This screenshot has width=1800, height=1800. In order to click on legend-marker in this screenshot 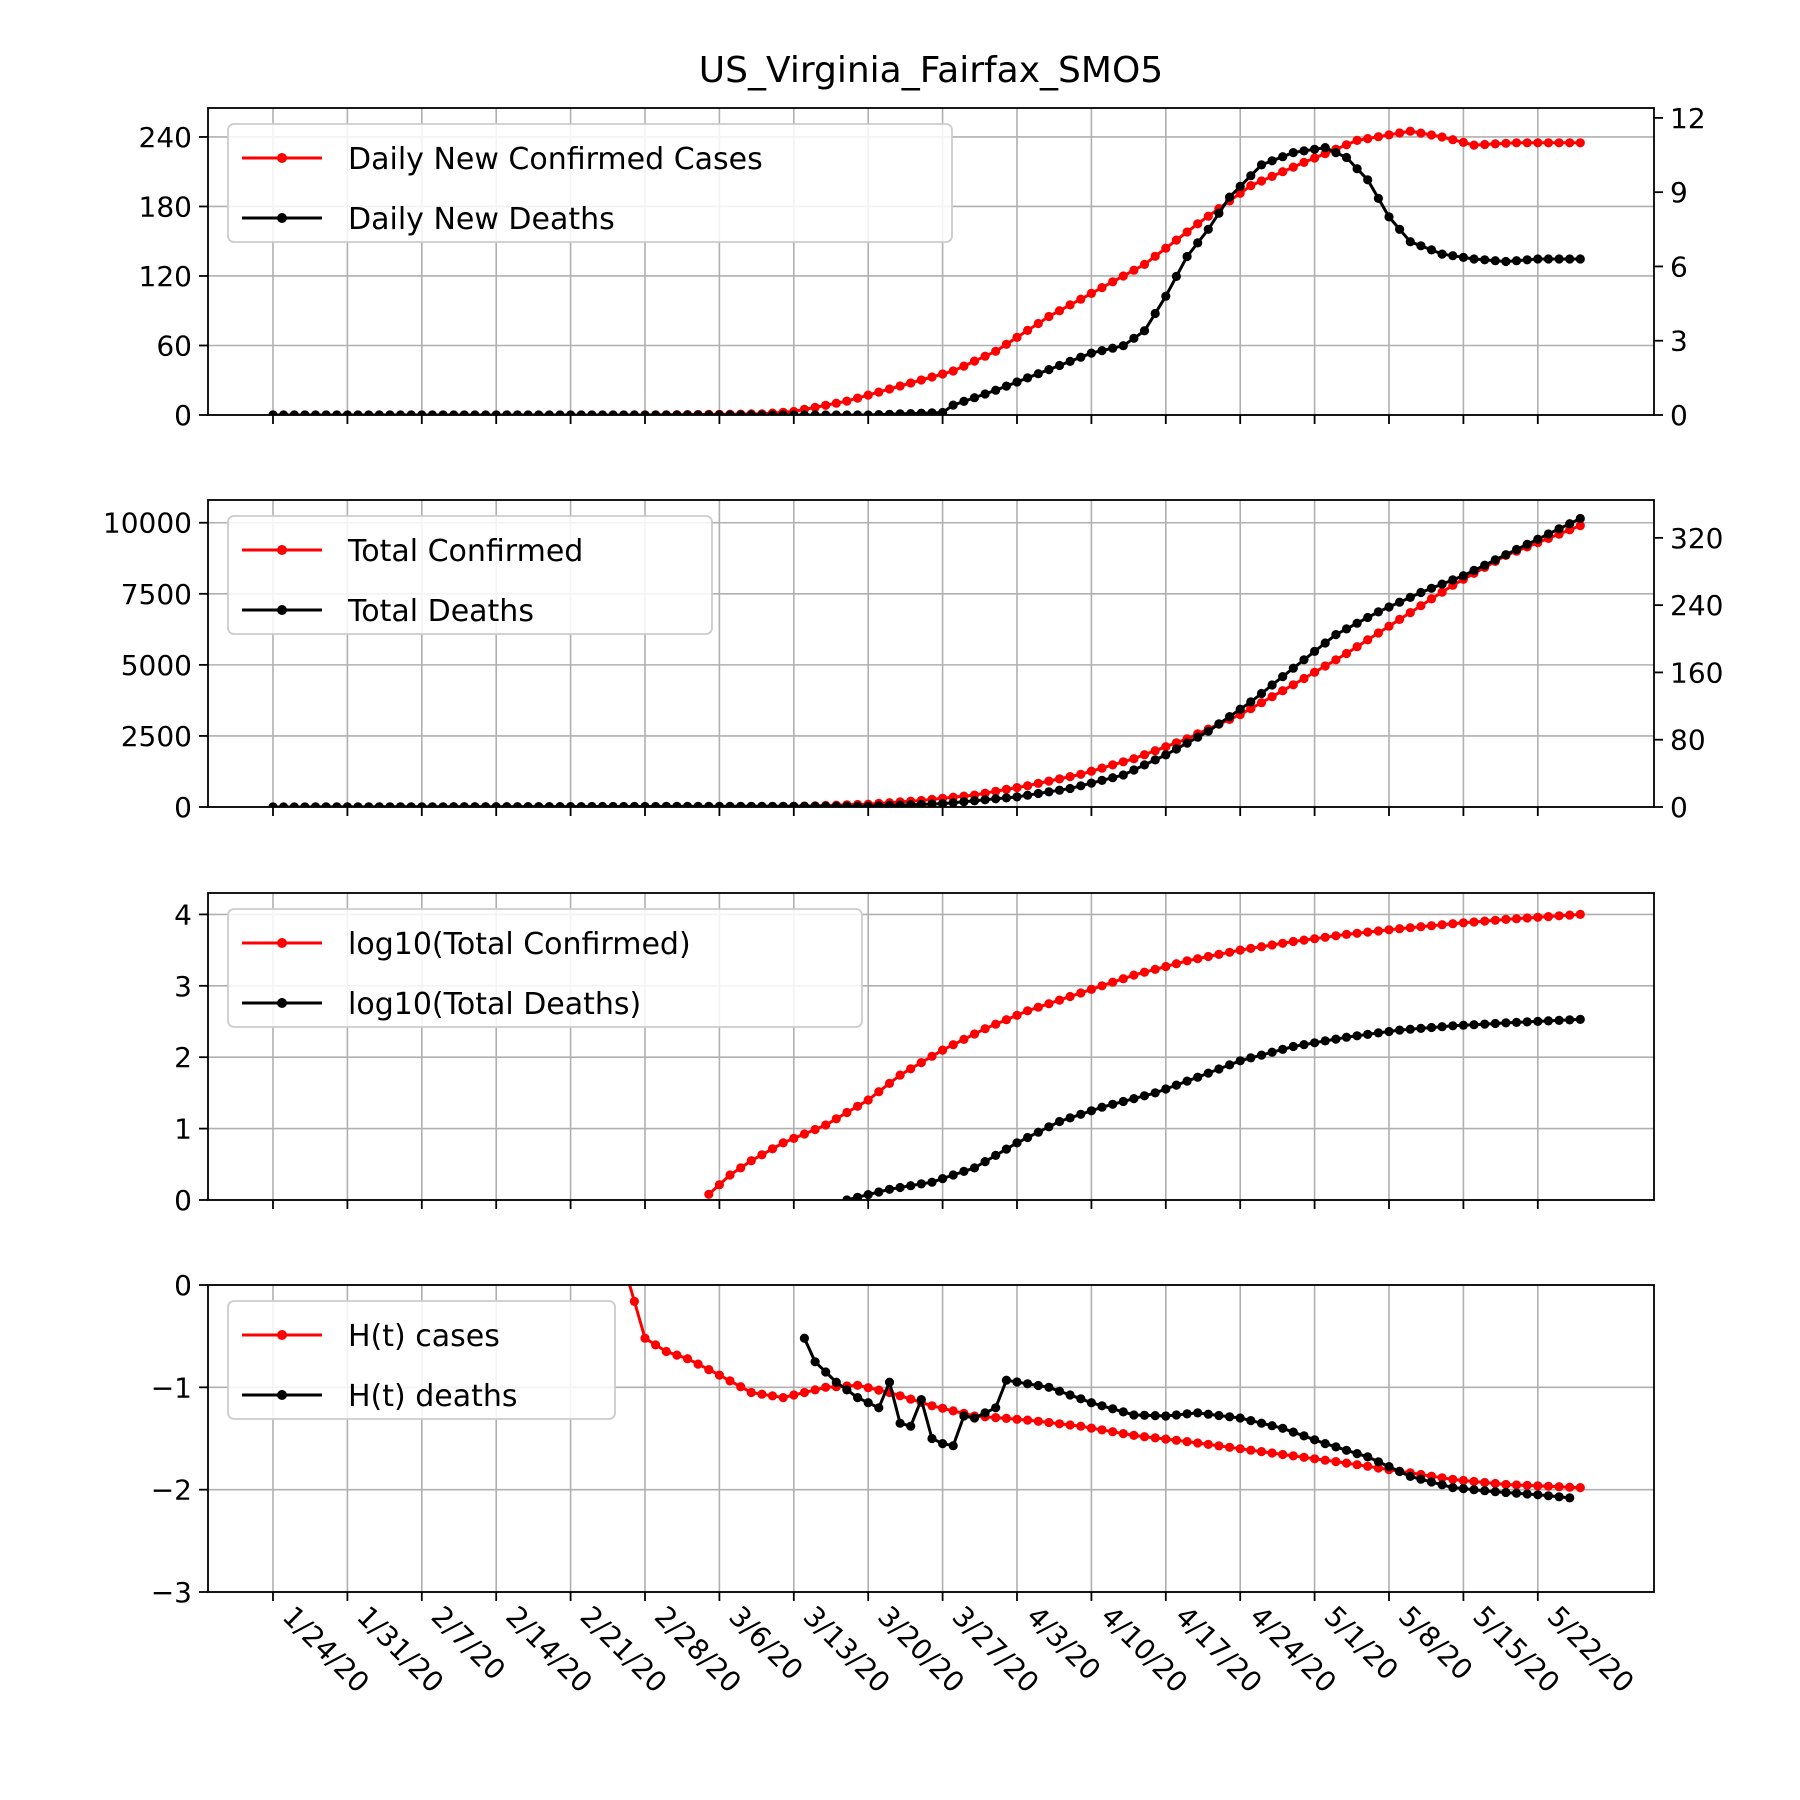, I will do `click(282, 943)`.